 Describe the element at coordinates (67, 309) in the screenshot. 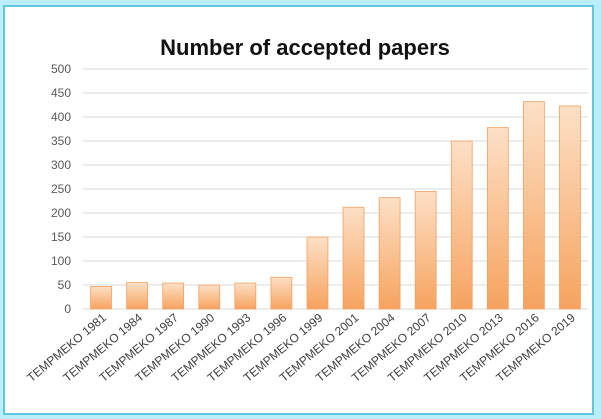

I see `y-tick-label: 0` at that location.